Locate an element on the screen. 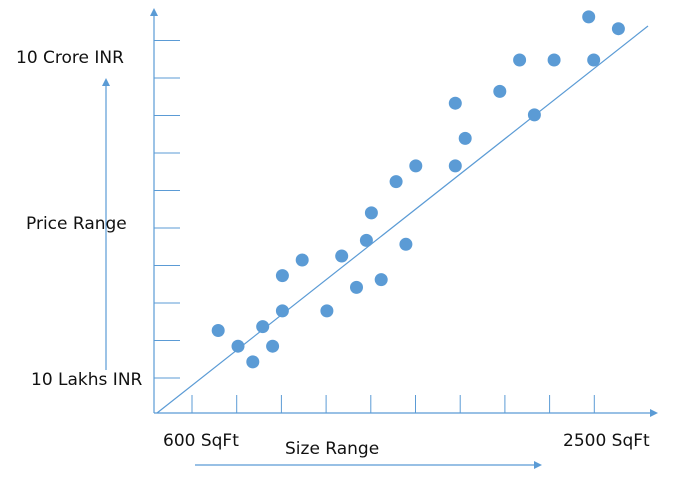 The height and width of the screenshot is (478, 680). x-axis-ticks is located at coordinates (393, 404).